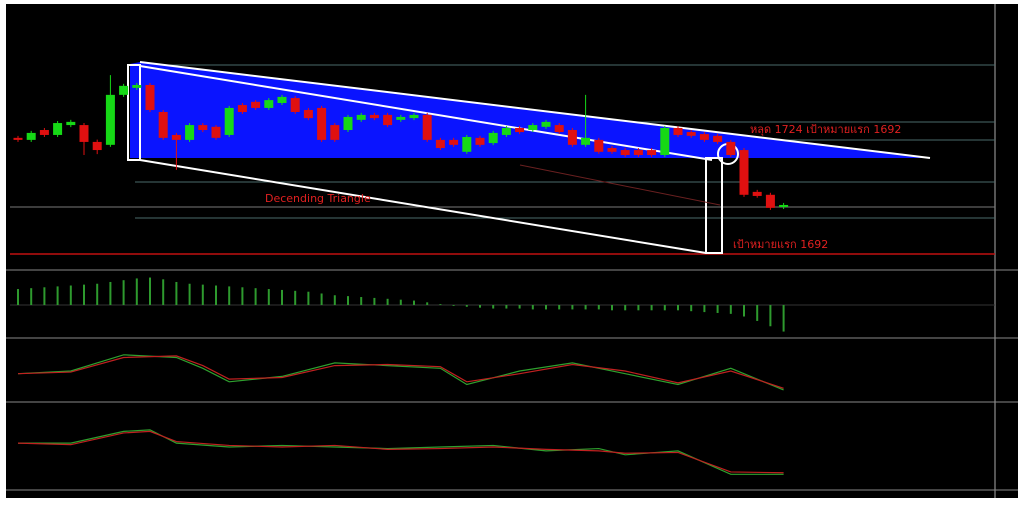 The width and height of the screenshot is (1024, 512). What do you see at coordinates (318, 198) in the screenshot?
I see `pattern-label: Decending Triangle` at bounding box center [318, 198].